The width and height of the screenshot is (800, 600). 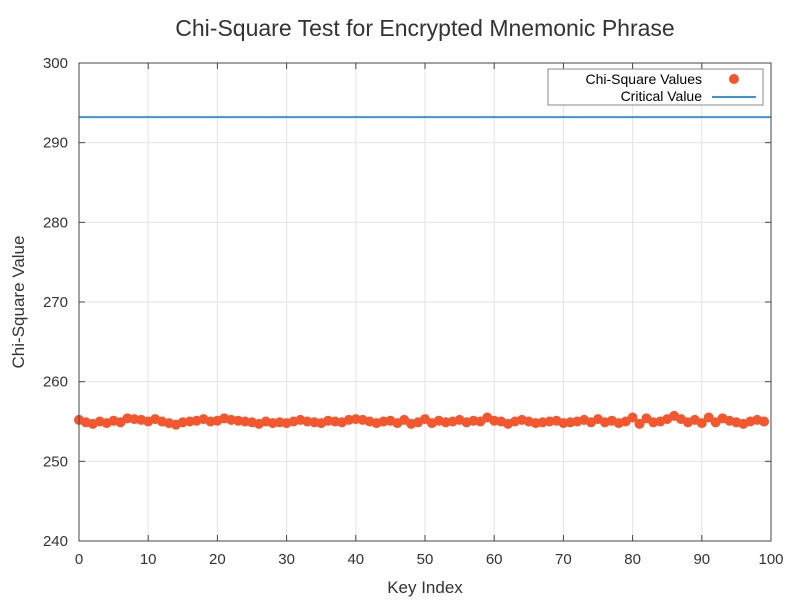 I want to click on x-tick-label: 10, so click(x=148, y=559).